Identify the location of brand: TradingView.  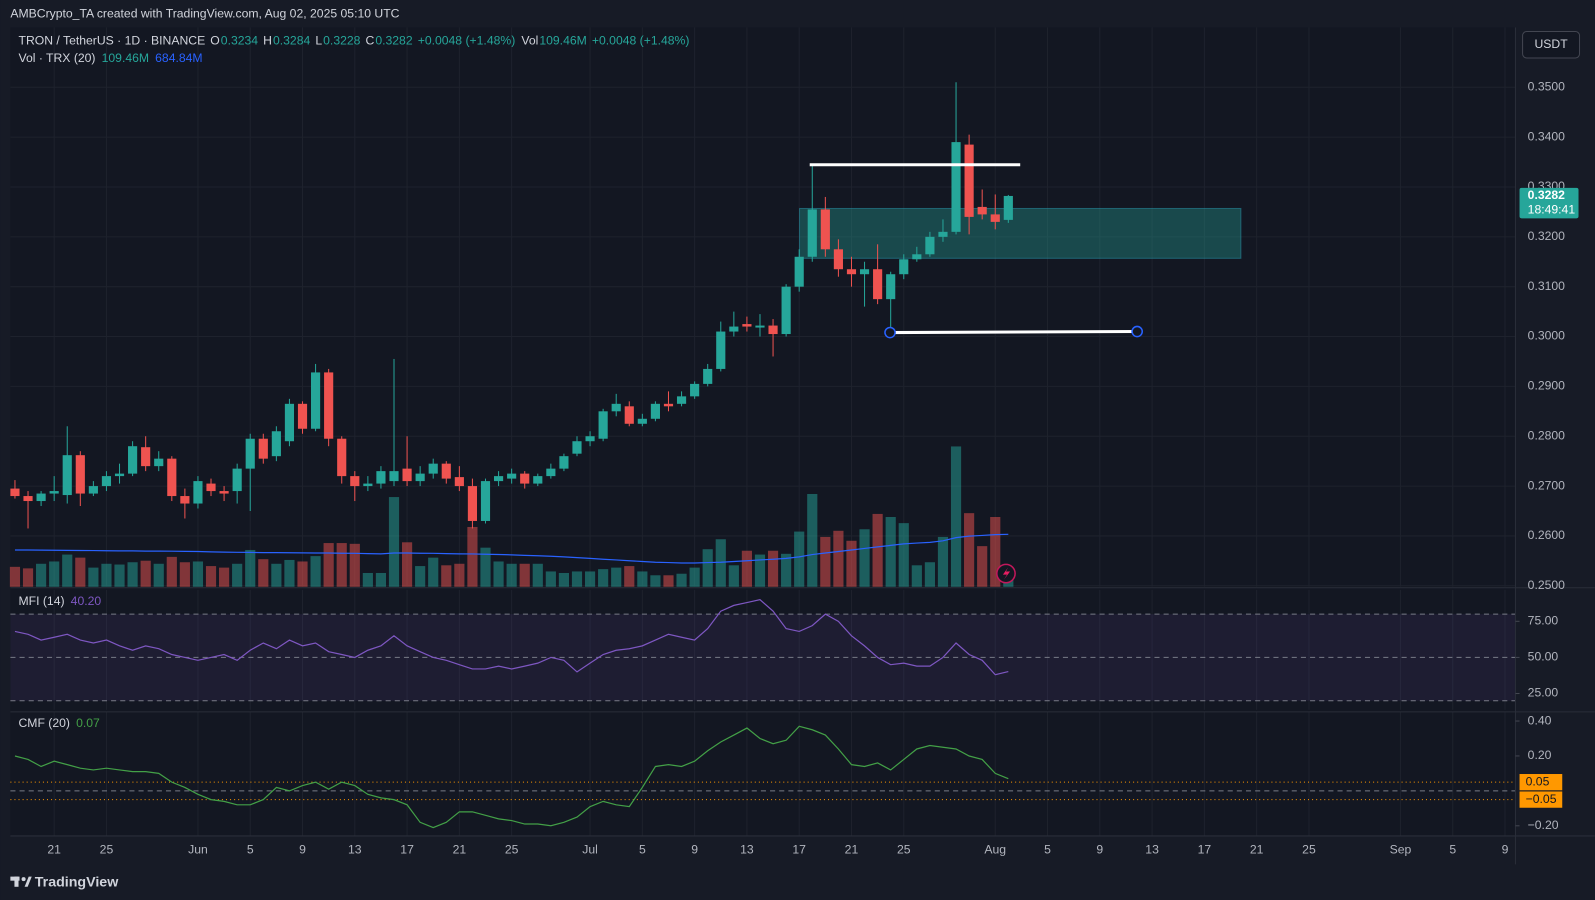
(77, 882).